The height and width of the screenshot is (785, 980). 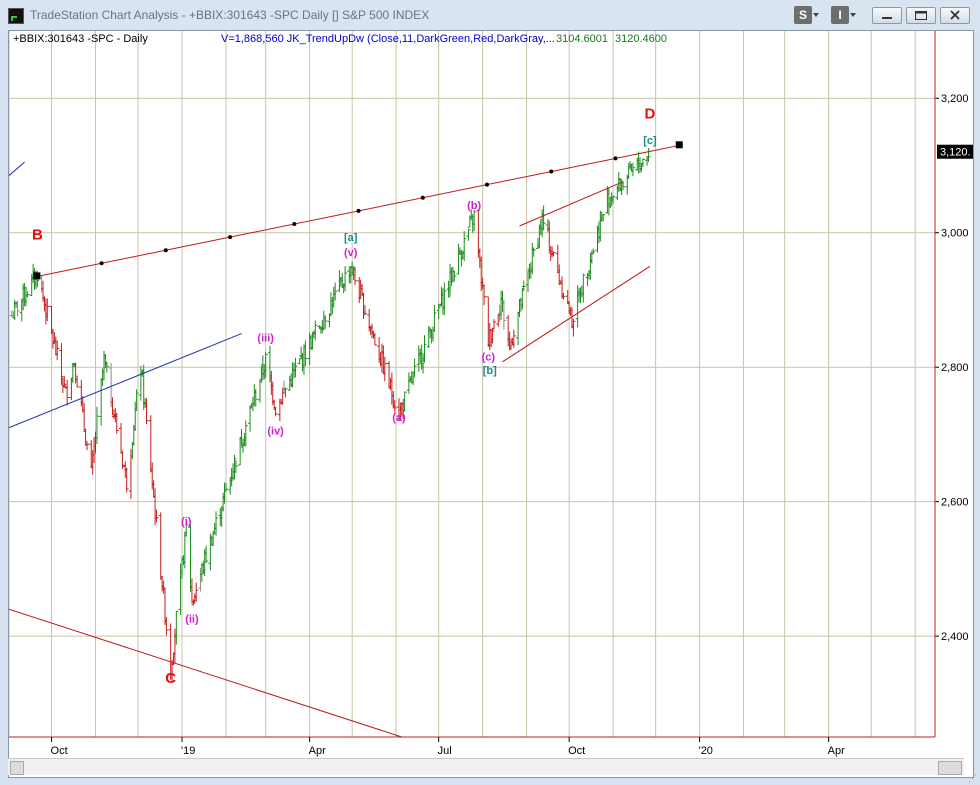 I want to click on time-tick-label: '20, so click(x=706, y=751).